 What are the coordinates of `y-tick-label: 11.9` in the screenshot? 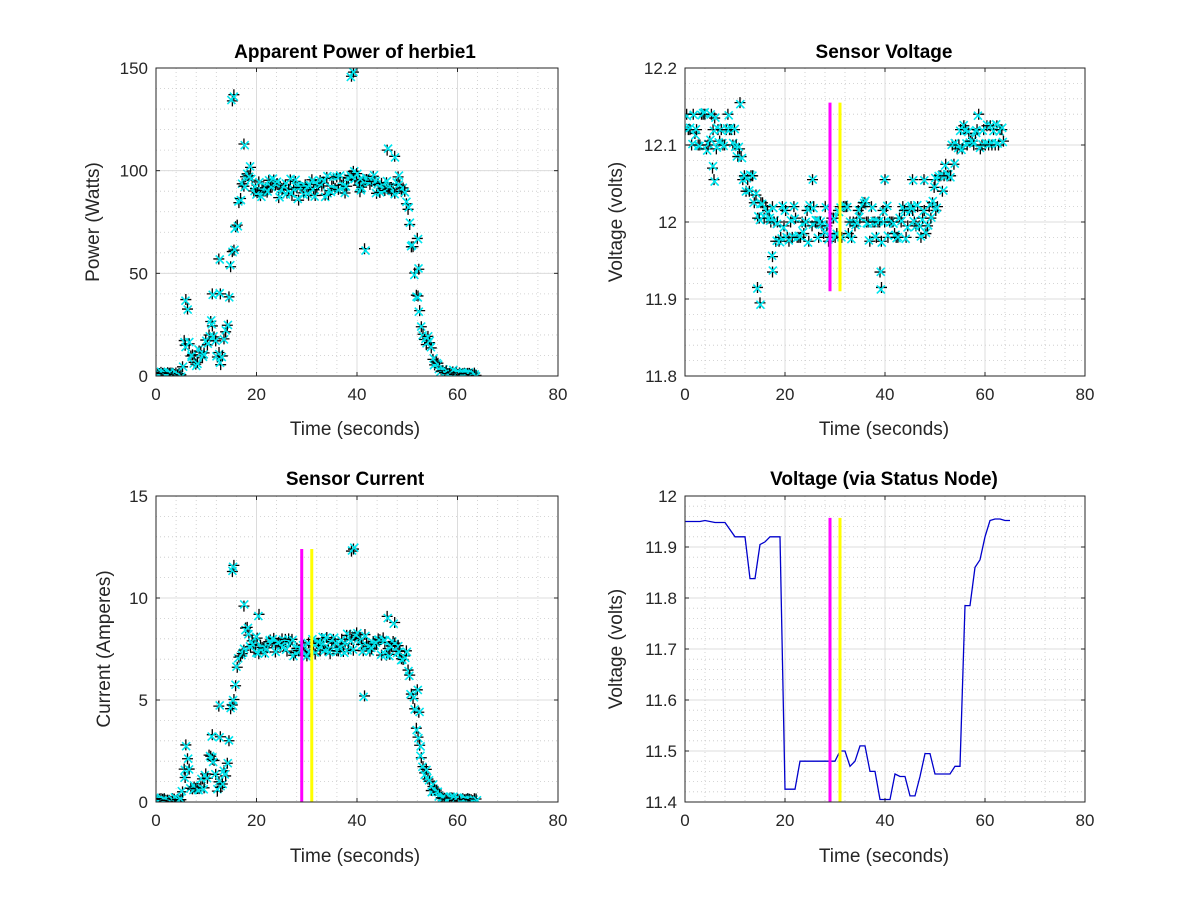 It's located at (661, 547).